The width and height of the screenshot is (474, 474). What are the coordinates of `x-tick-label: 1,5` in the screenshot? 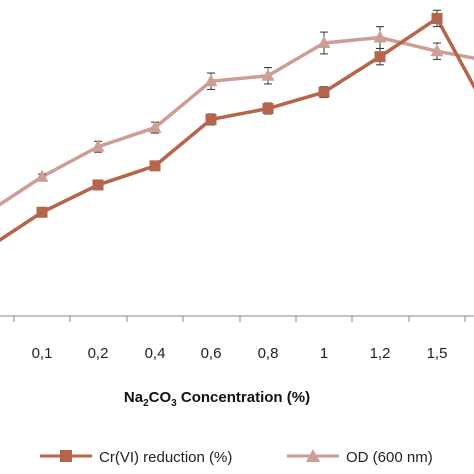 It's located at (437, 353).